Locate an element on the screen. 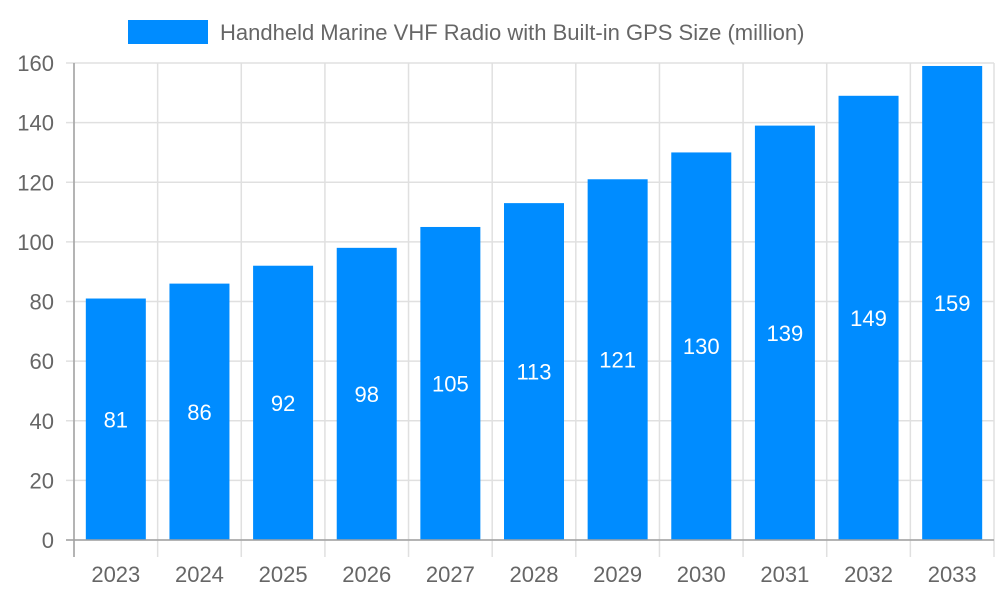 This screenshot has width=1000, height=605. x-tick-label: 2031 is located at coordinates (784, 574).